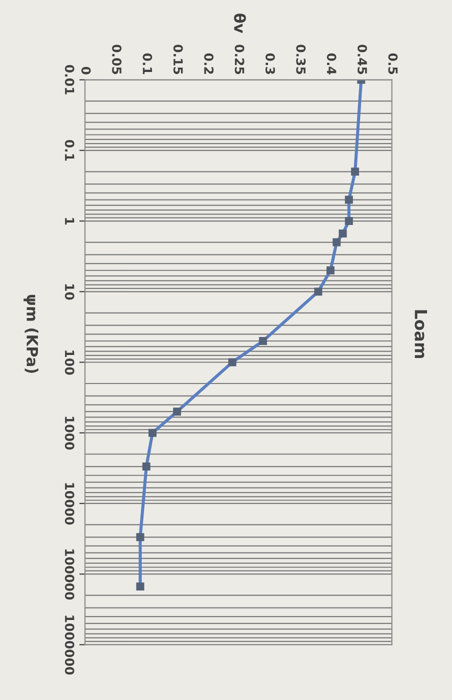  What do you see at coordinates (69, 574) in the screenshot?
I see `y-tick-label: 100000` at bounding box center [69, 574].